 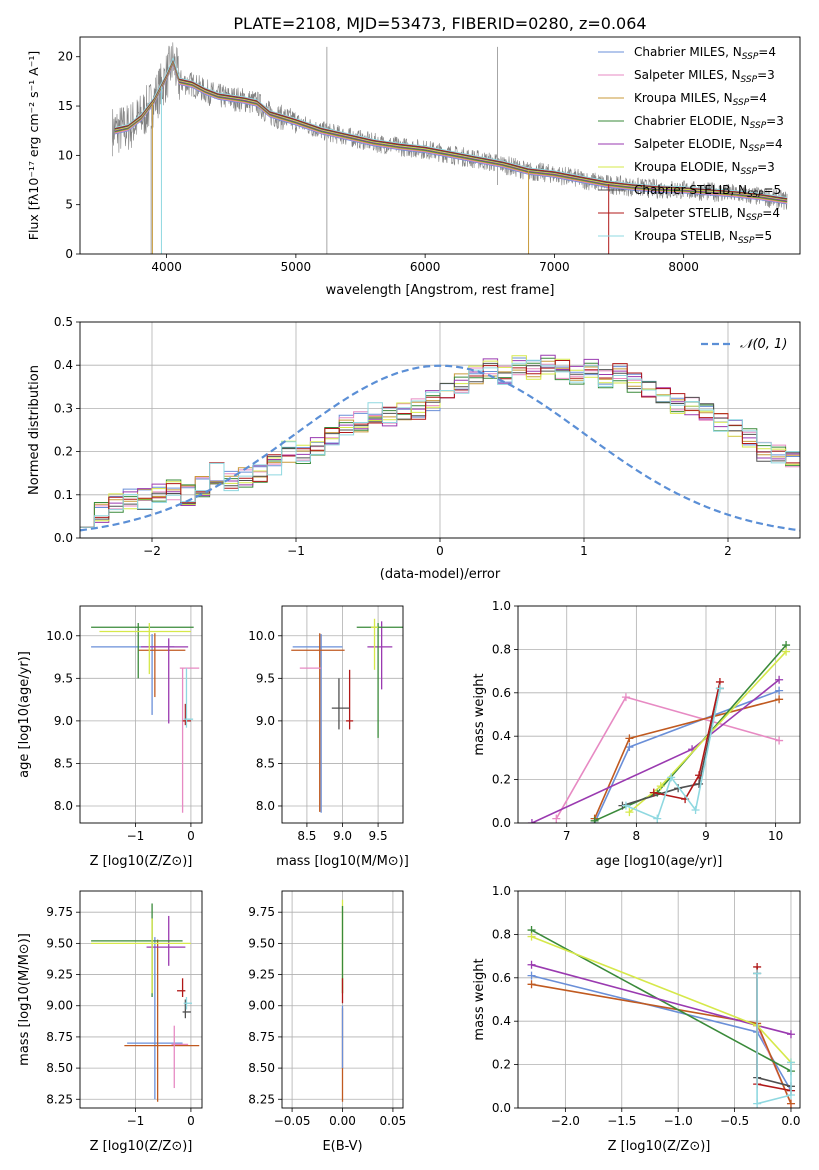 What do you see at coordinates (265, 763) in the screenshot?
I see `y-tick-label: 8.5` at bounding box center [265, 763].